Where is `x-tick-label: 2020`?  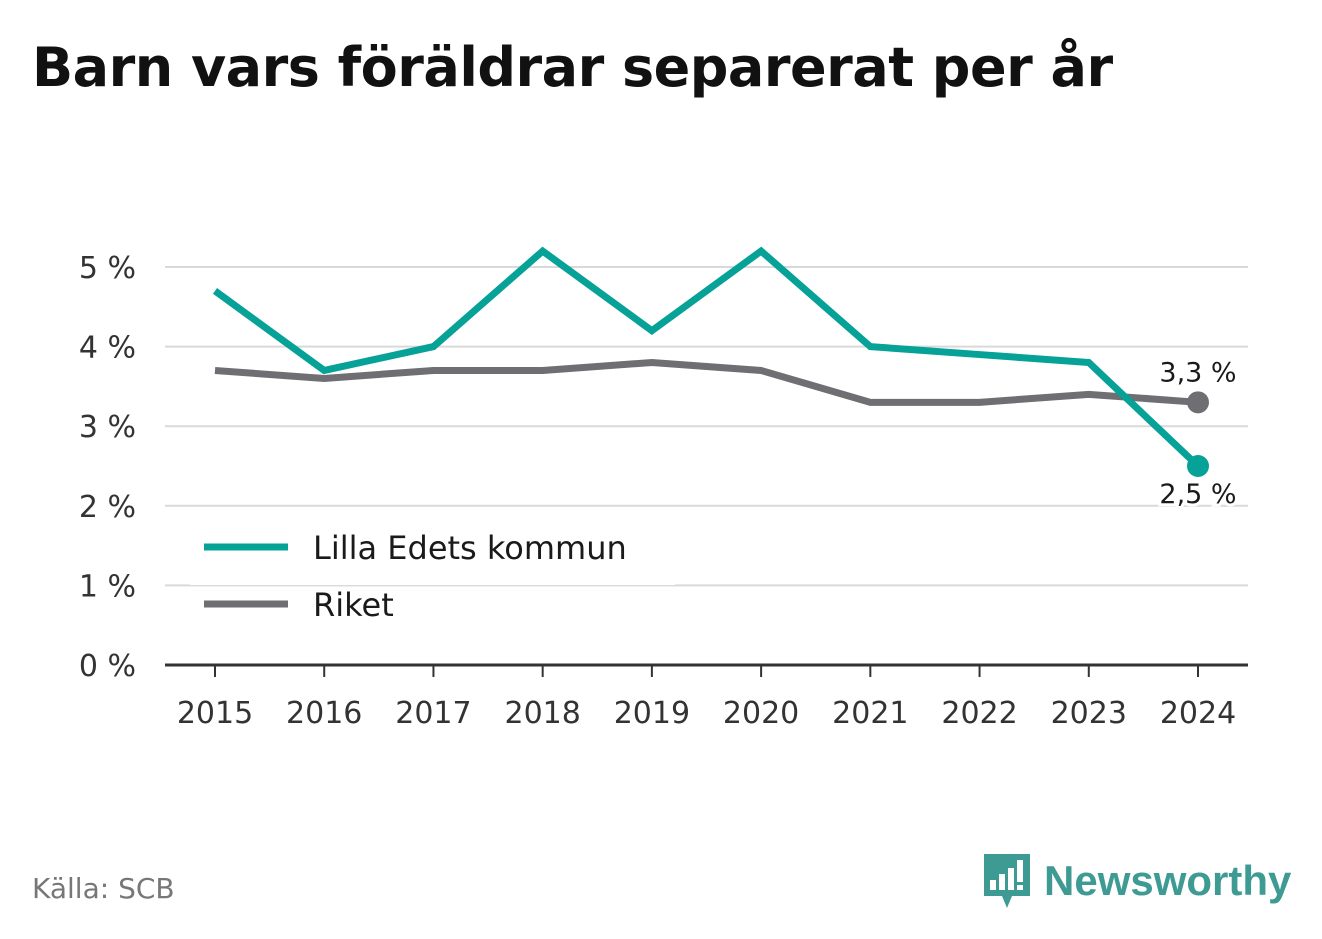
x-tick-label: 2020 is located at coordinates (761, 713).